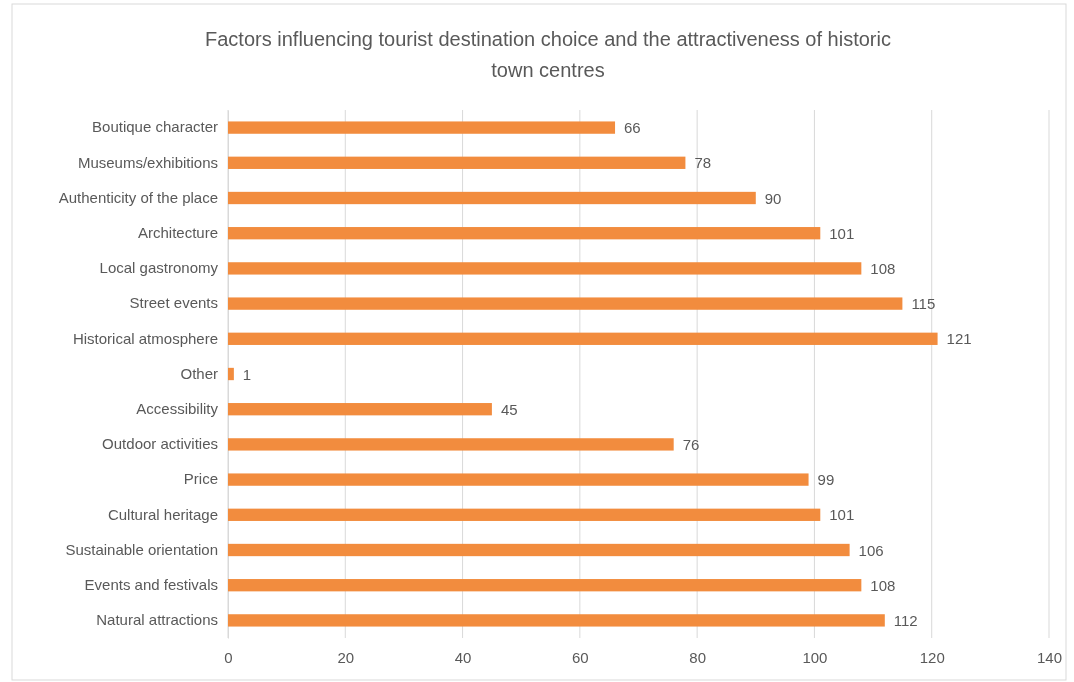  I want to click on x-tick-label: 60, so click(580, 657).